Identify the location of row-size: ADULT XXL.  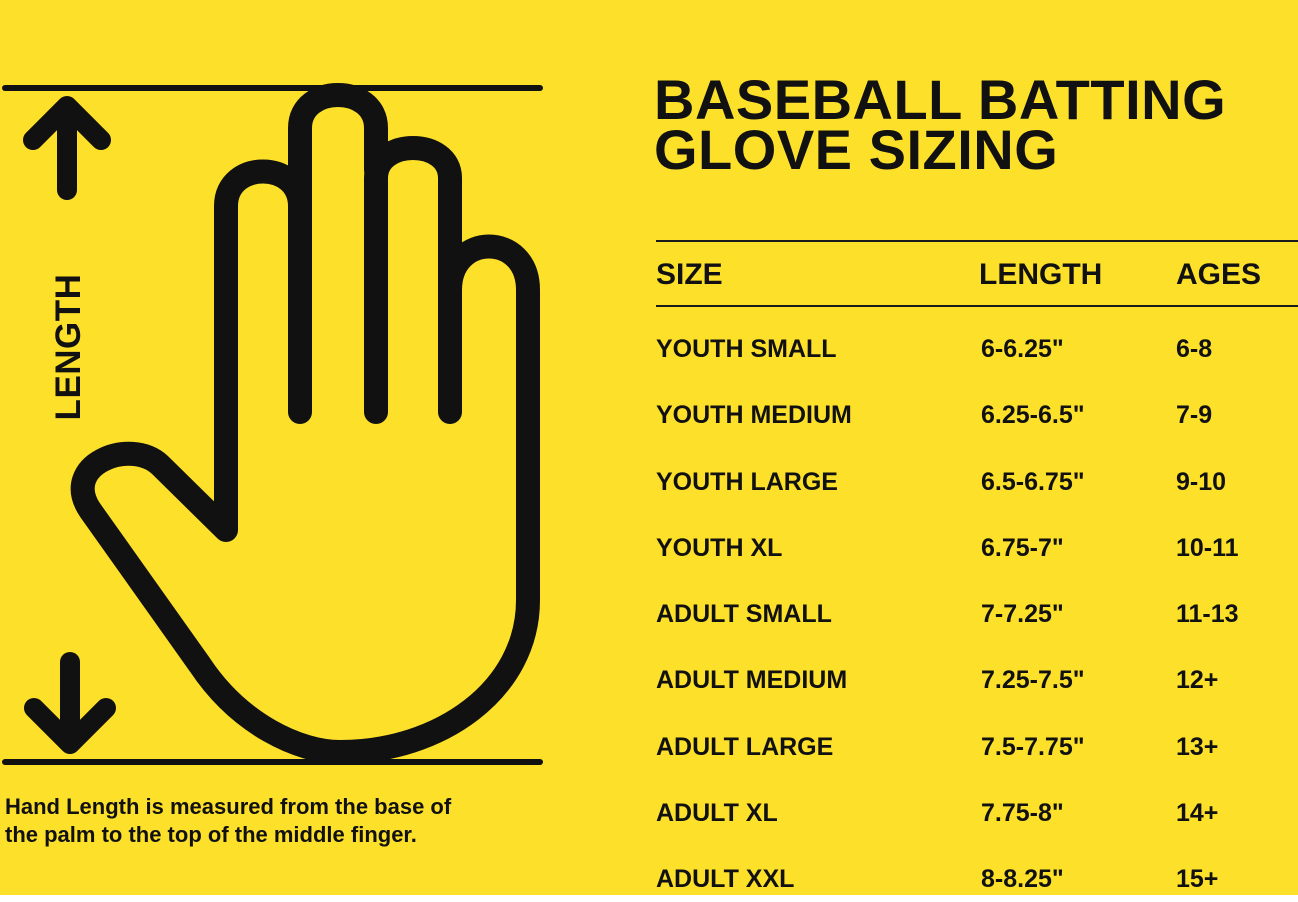
(725, 879).